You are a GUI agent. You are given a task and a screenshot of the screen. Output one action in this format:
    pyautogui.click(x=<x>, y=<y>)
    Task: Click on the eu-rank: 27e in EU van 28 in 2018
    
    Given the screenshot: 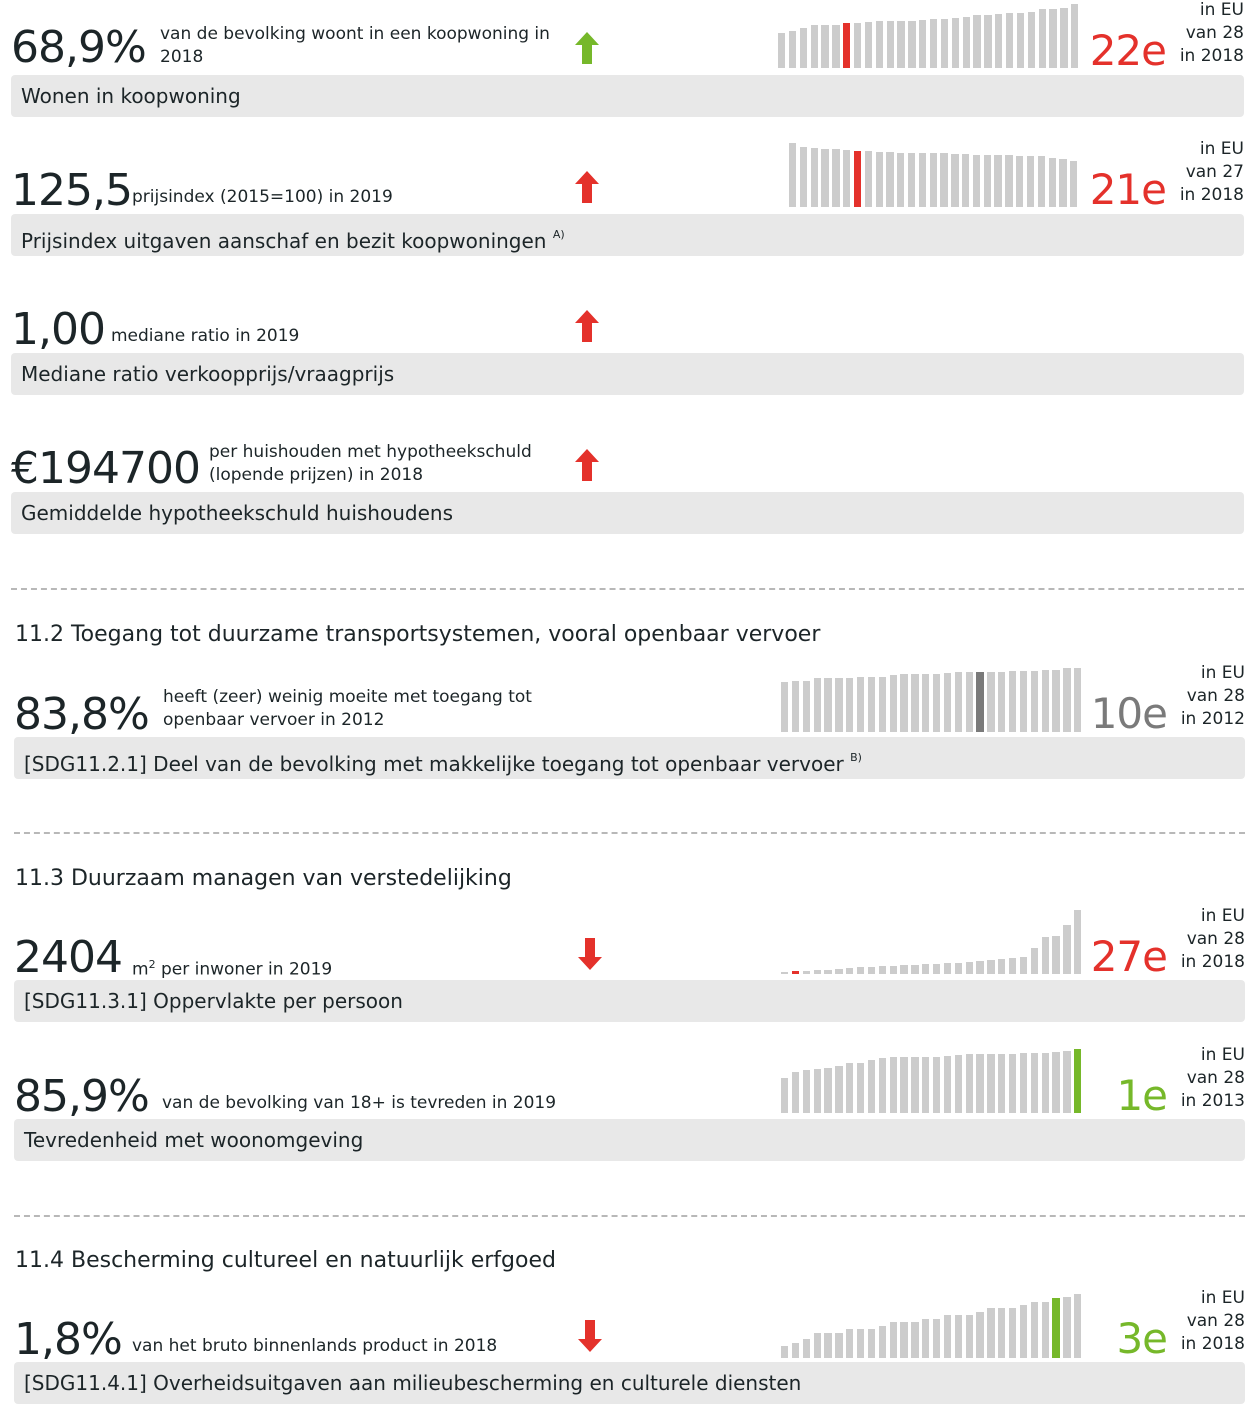 What is the action you would take?
    pyautogui.click(x=1145, y=942)
    